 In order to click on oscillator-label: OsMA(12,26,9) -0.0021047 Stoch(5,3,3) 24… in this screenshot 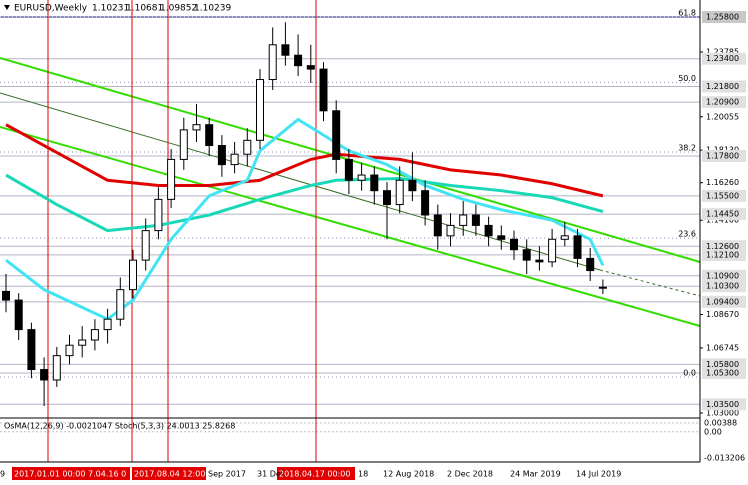, I will do `click(119, 426)`.